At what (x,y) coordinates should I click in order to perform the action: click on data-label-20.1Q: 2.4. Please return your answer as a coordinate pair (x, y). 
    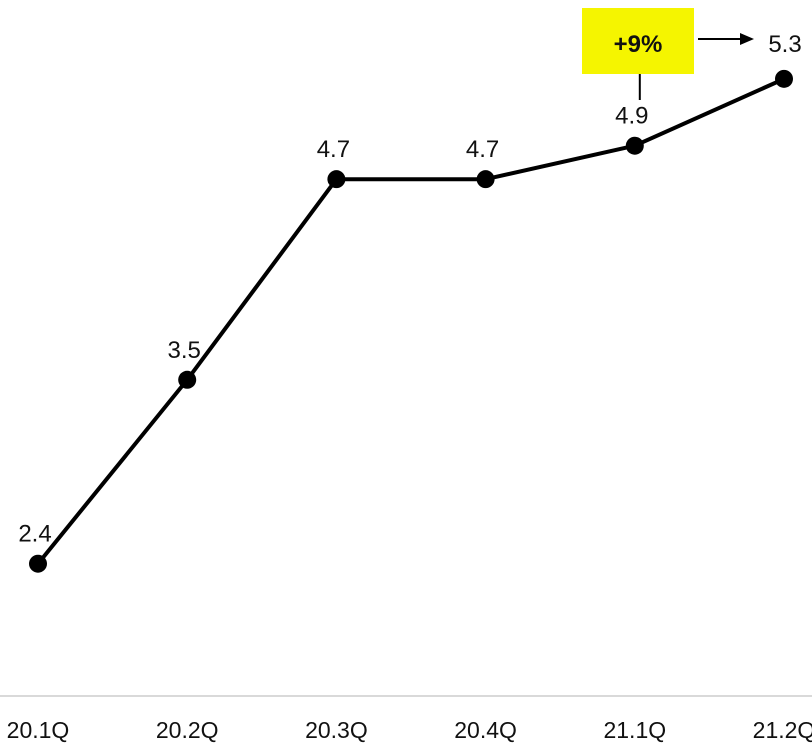
    Looking at the image, I should click on (34, 534).